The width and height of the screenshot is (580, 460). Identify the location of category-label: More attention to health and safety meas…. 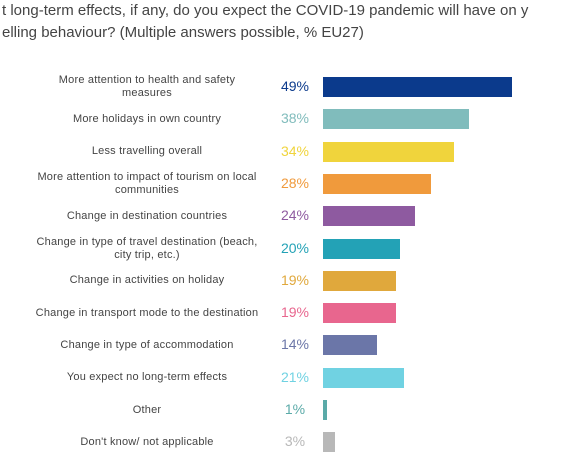
(147, 86).